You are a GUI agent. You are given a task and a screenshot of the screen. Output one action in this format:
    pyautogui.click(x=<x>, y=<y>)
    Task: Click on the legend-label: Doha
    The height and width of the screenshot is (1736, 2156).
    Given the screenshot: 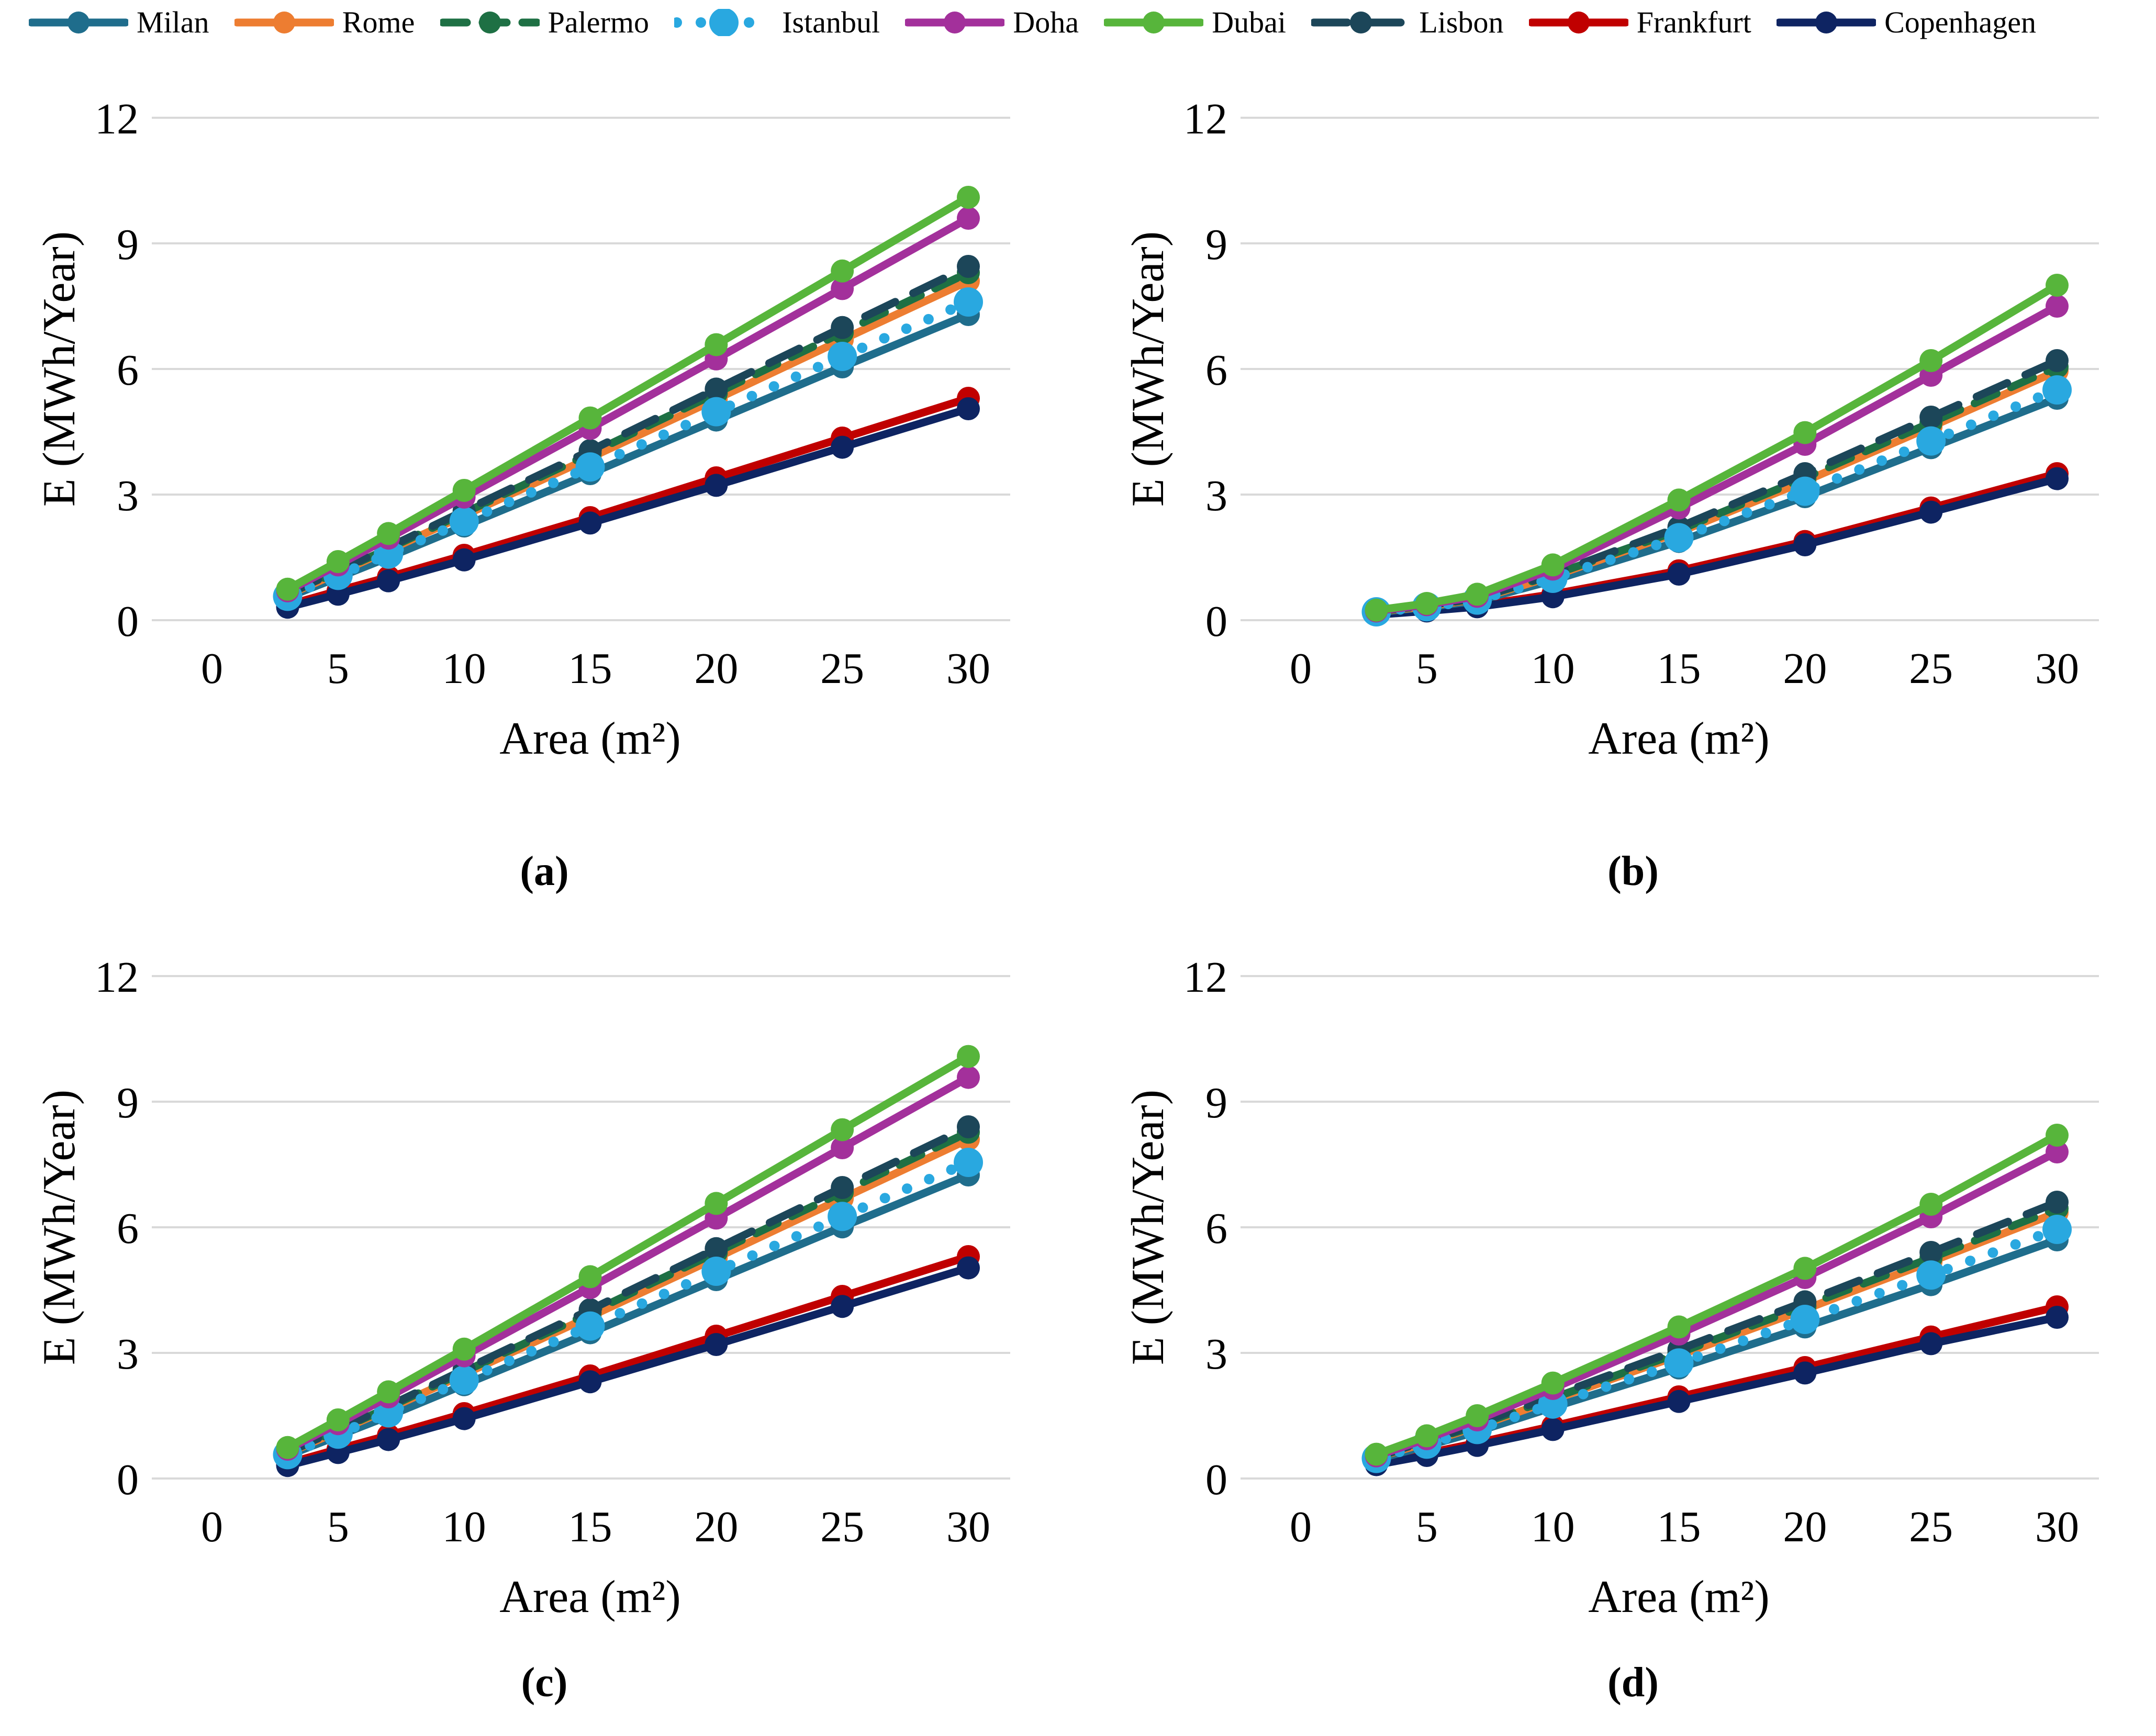 What is the action you would take?
    pyautogui.click(x=1046, y=22)
    